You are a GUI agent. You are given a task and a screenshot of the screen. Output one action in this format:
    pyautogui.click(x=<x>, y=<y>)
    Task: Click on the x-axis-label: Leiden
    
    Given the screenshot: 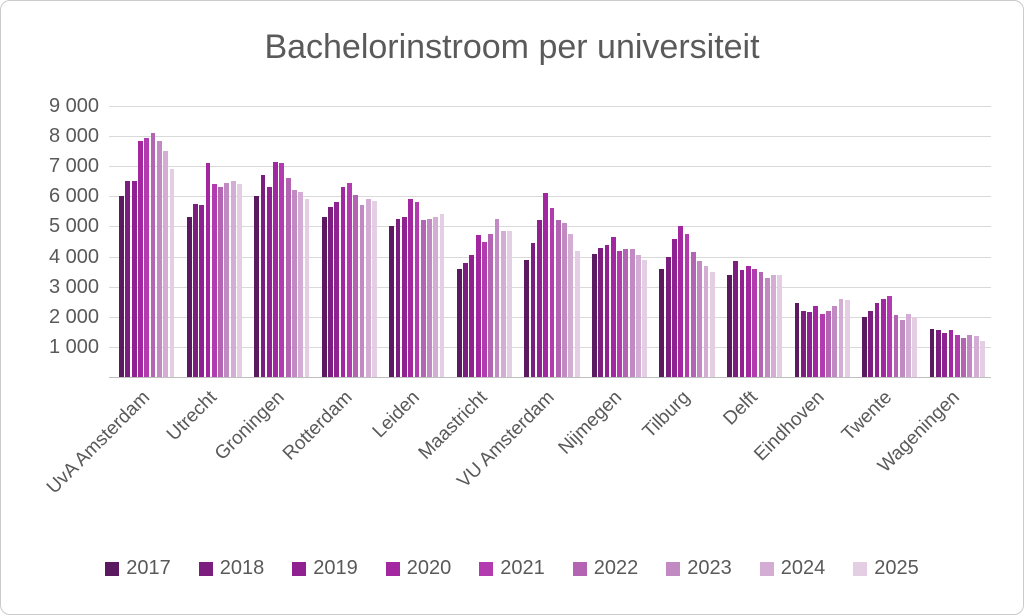 What is the action you would take?
    pyautogui.click(x=396, y=415)
    